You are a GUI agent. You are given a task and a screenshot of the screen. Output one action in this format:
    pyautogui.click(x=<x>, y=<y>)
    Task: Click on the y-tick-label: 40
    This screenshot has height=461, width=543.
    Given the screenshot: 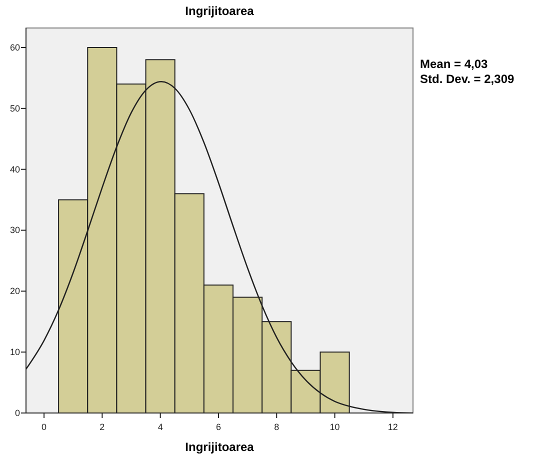 What is the action you would take?
    pyautogui.click(x=15, y=169)
    